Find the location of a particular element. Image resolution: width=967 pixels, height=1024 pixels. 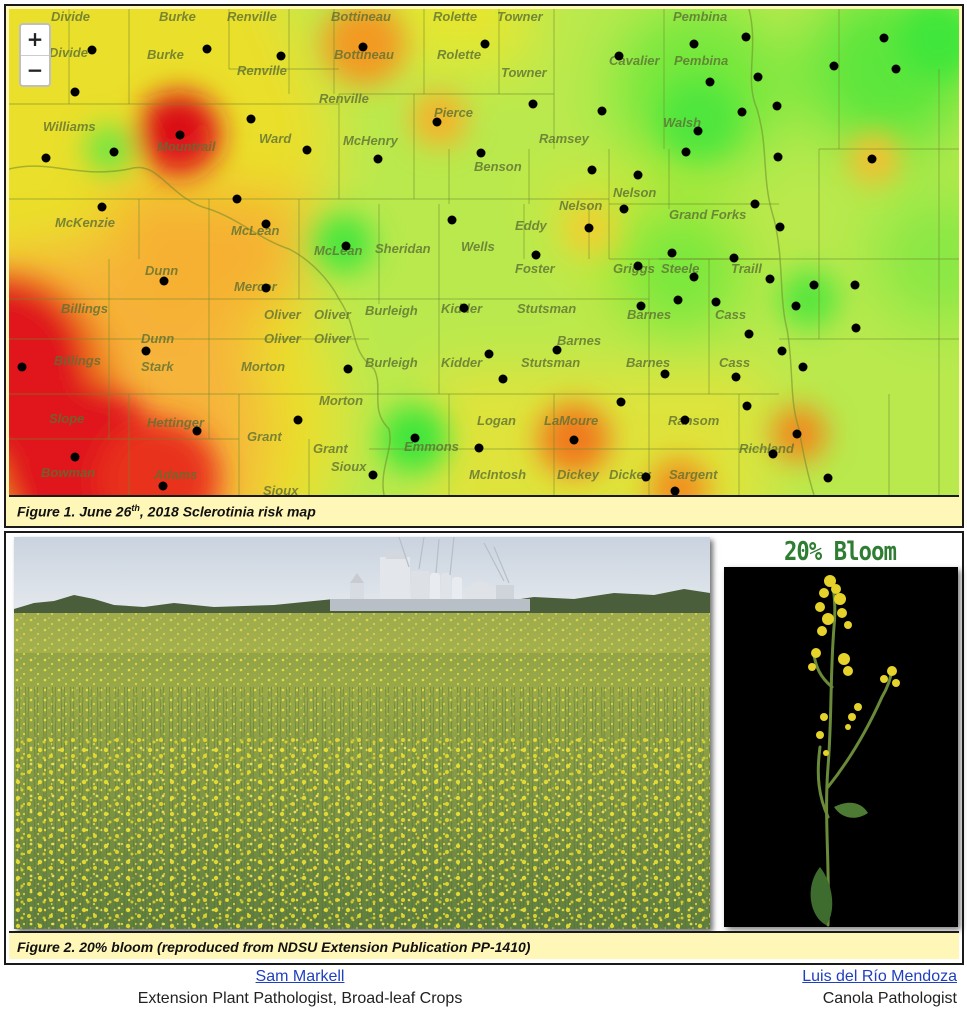

grain-elevator is located at coordinates (430, 574).